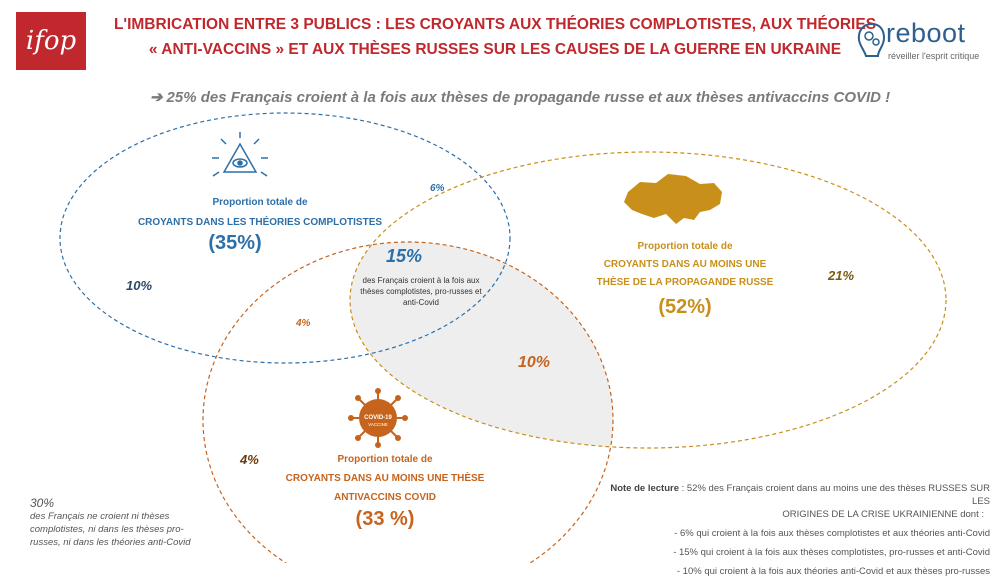 The image size is (1000, 578). What do you see at coordinates (420, 302) in the screenshot?
I see `overlap-all-three-desc-3: anti-Covid` at bounding box center [420, 302].